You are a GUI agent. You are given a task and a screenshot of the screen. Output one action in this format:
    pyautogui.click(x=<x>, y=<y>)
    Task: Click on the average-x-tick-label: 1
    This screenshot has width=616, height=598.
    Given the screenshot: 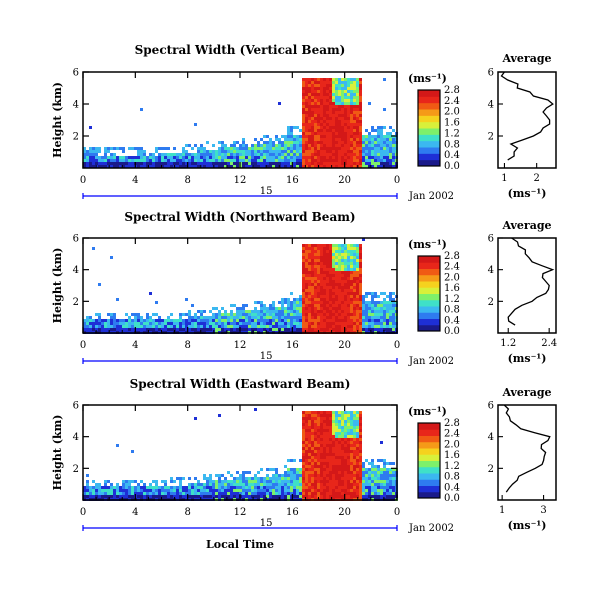 What is the action you would take?
    pyautogui.click(x=502, y=510)
    